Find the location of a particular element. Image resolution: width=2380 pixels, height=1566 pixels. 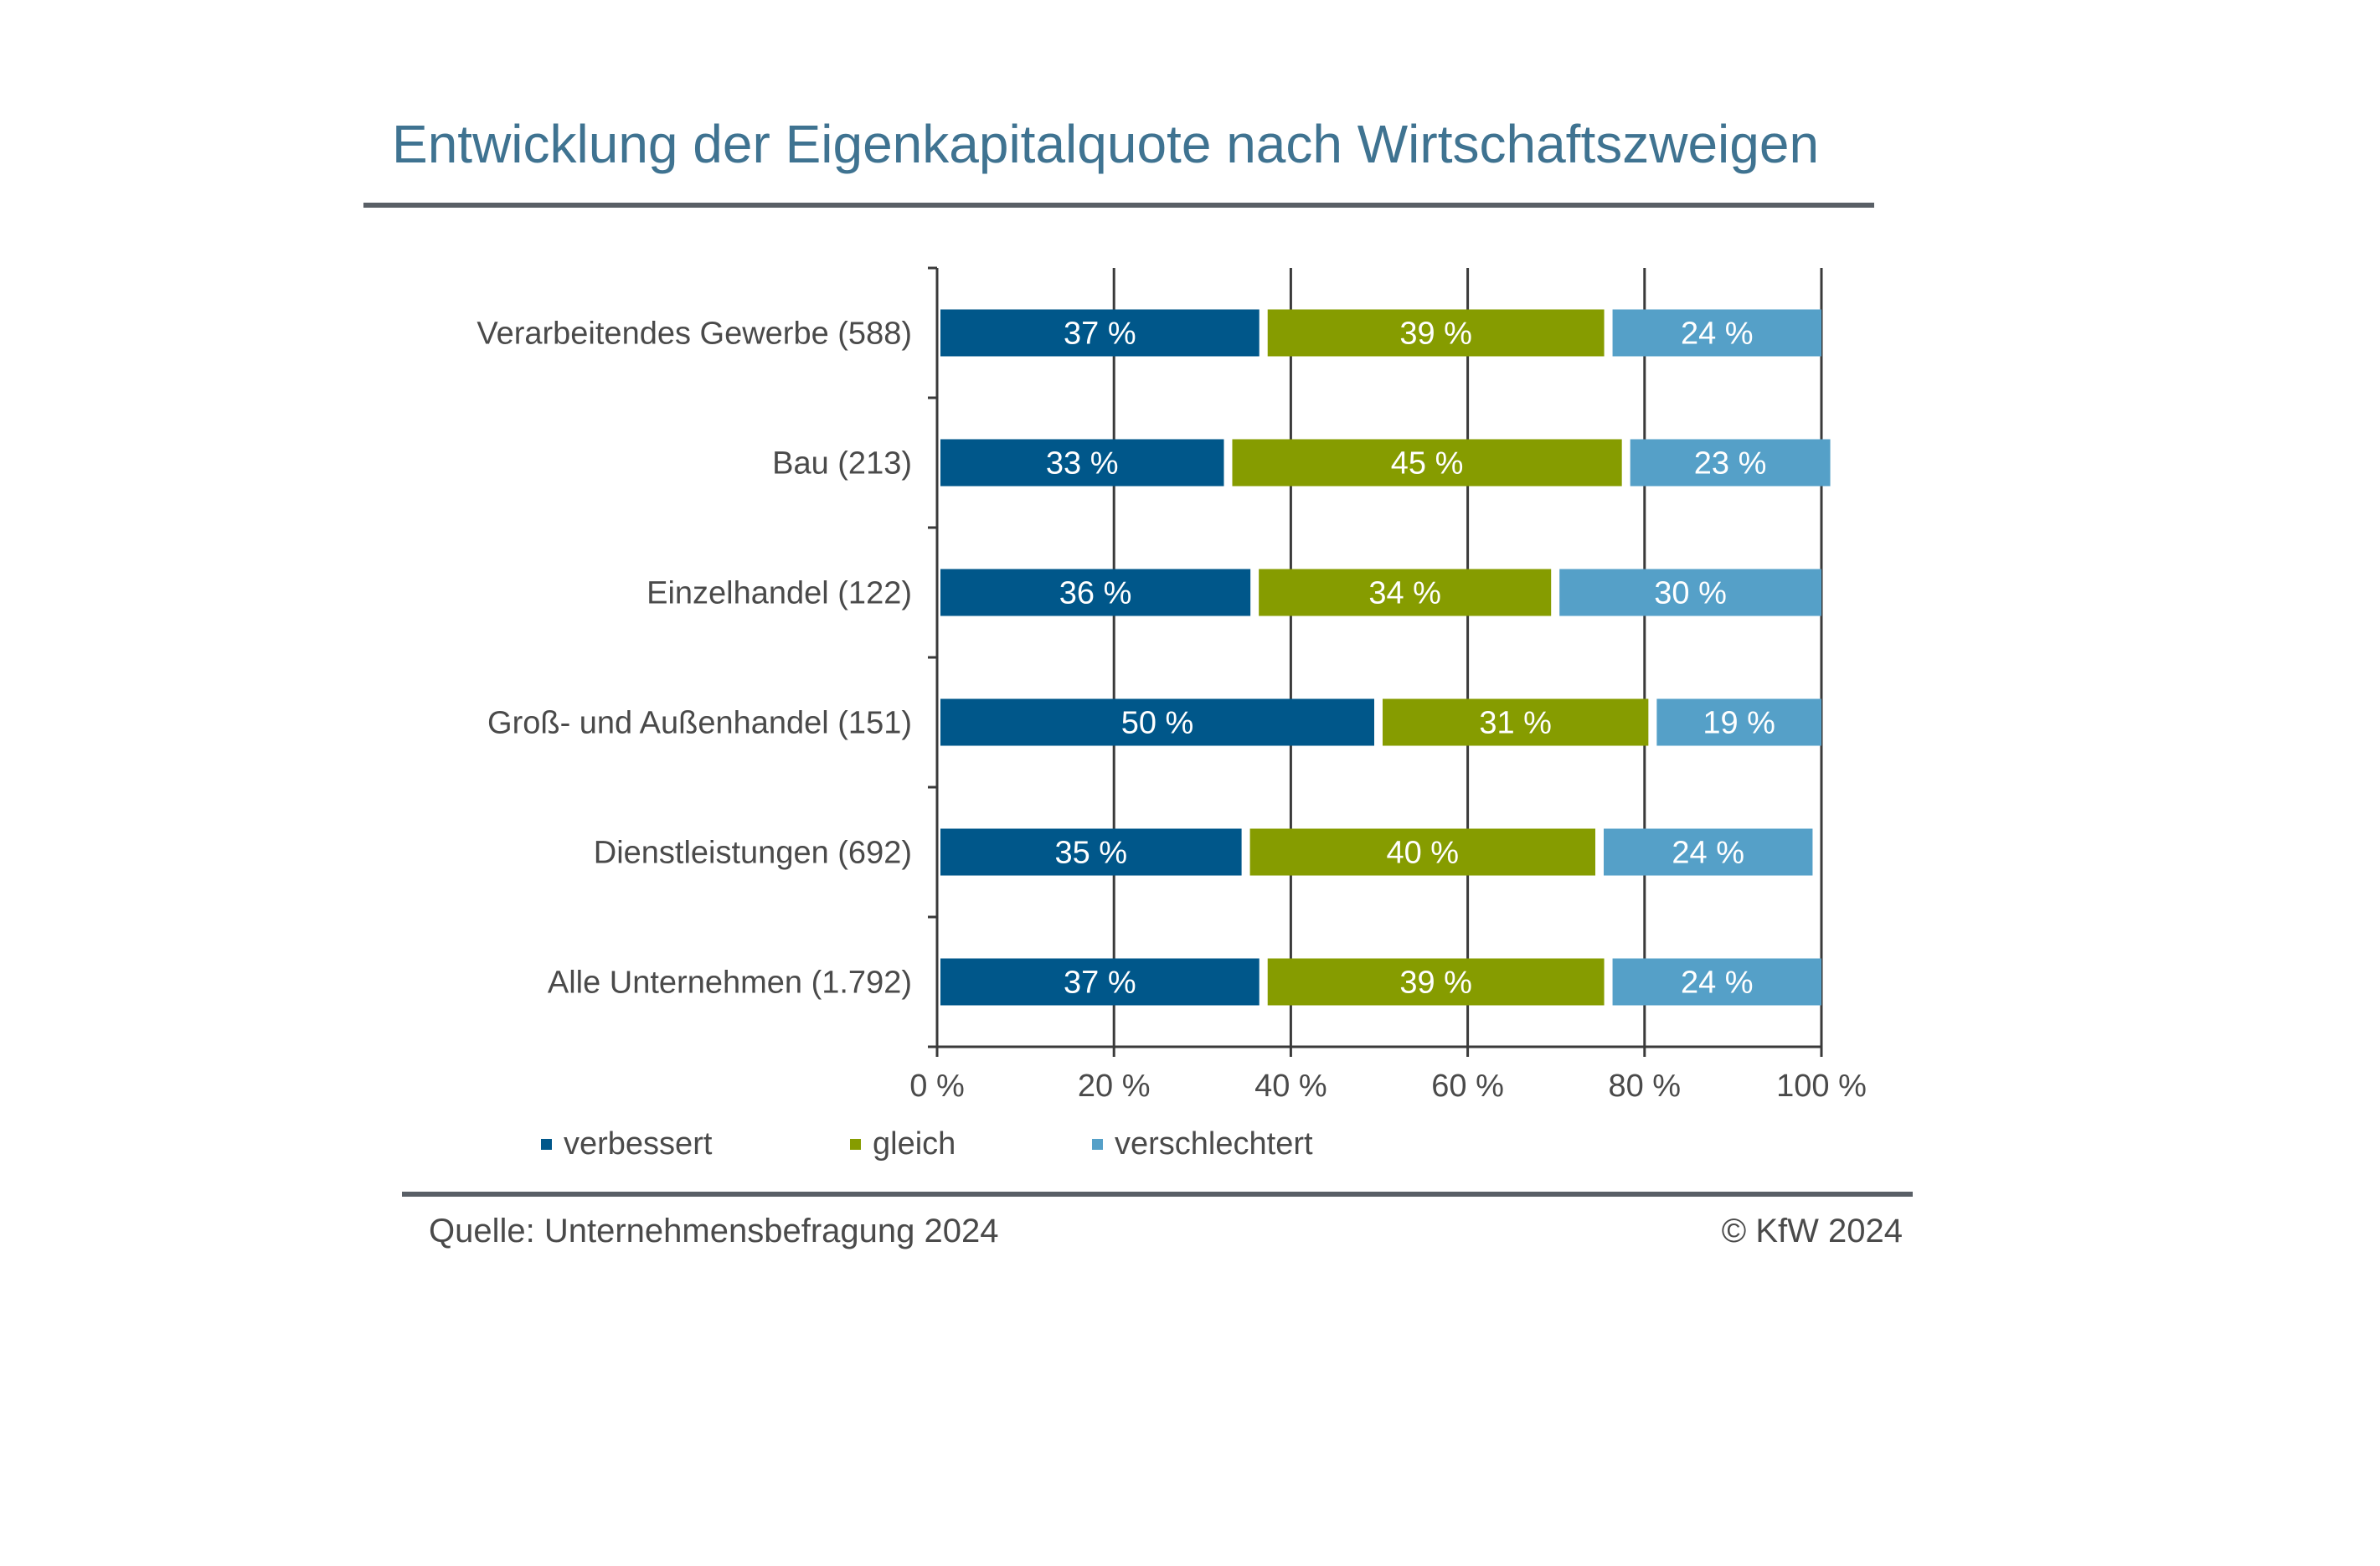

bar-value-label: 40 % is located at coordinates (1422, 853).